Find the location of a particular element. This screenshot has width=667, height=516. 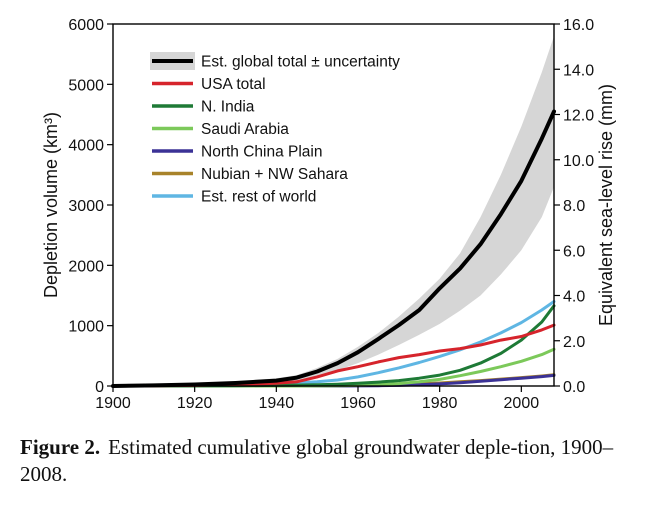

y2-tick-label: 8.0 is located at coordinates (574, 206).